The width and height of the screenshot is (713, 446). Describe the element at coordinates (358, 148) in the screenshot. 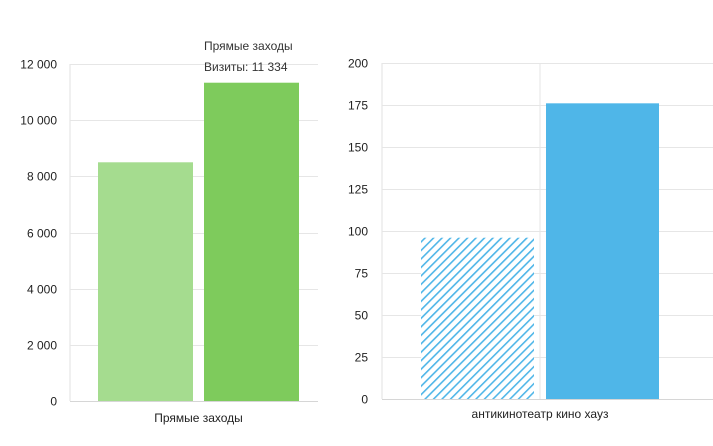

I see `y-tick-label: 150` at that location.